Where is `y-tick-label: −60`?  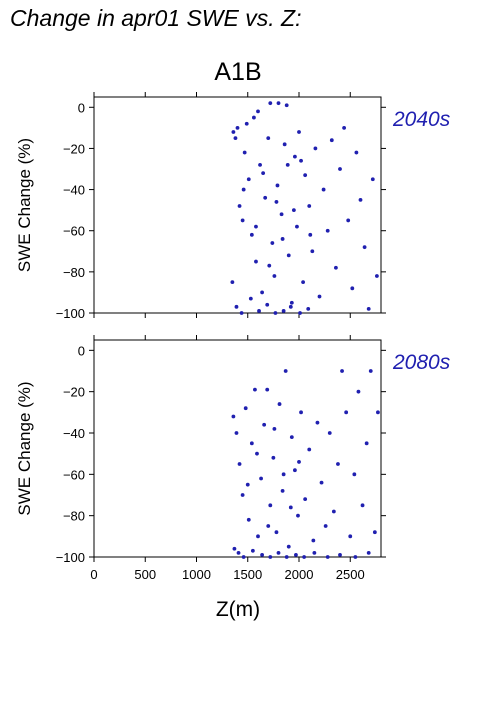
y-tick-label: −60 is located at coordinates (74, 231).